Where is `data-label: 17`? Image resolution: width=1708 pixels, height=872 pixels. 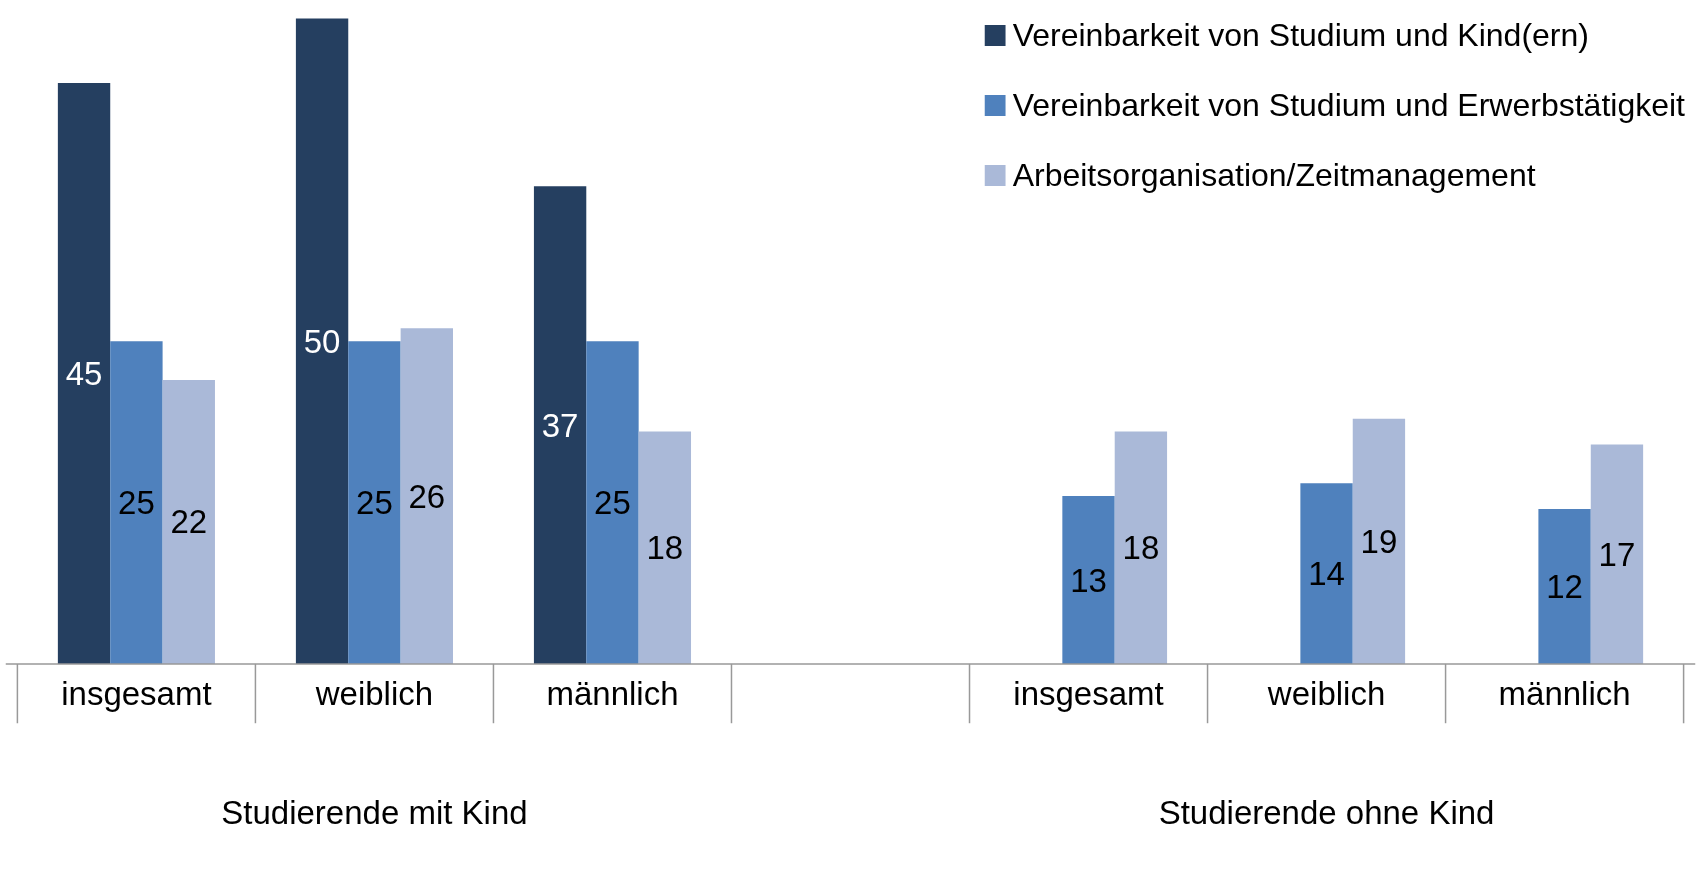 data-label: 17 is located at coordinates (1617, 554).